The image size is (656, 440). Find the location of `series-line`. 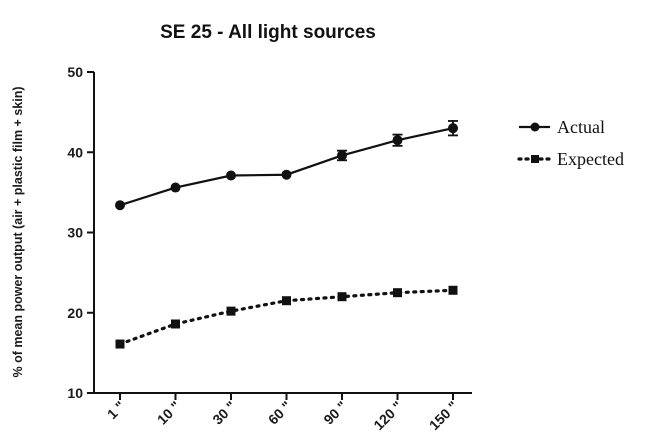

series-line is located at coordinates (286, 167).